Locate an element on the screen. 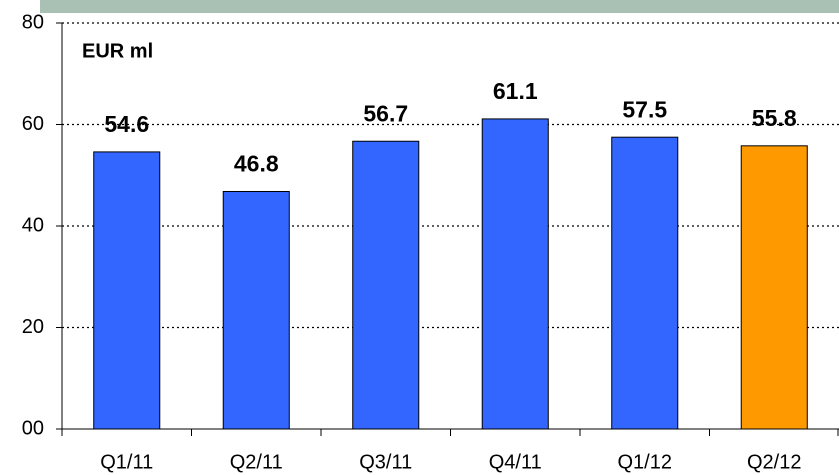 Image resolution: width=839 pixels, height=475 pixels. x-tick-label: Q1/11 is located at coordinates (126, 462).